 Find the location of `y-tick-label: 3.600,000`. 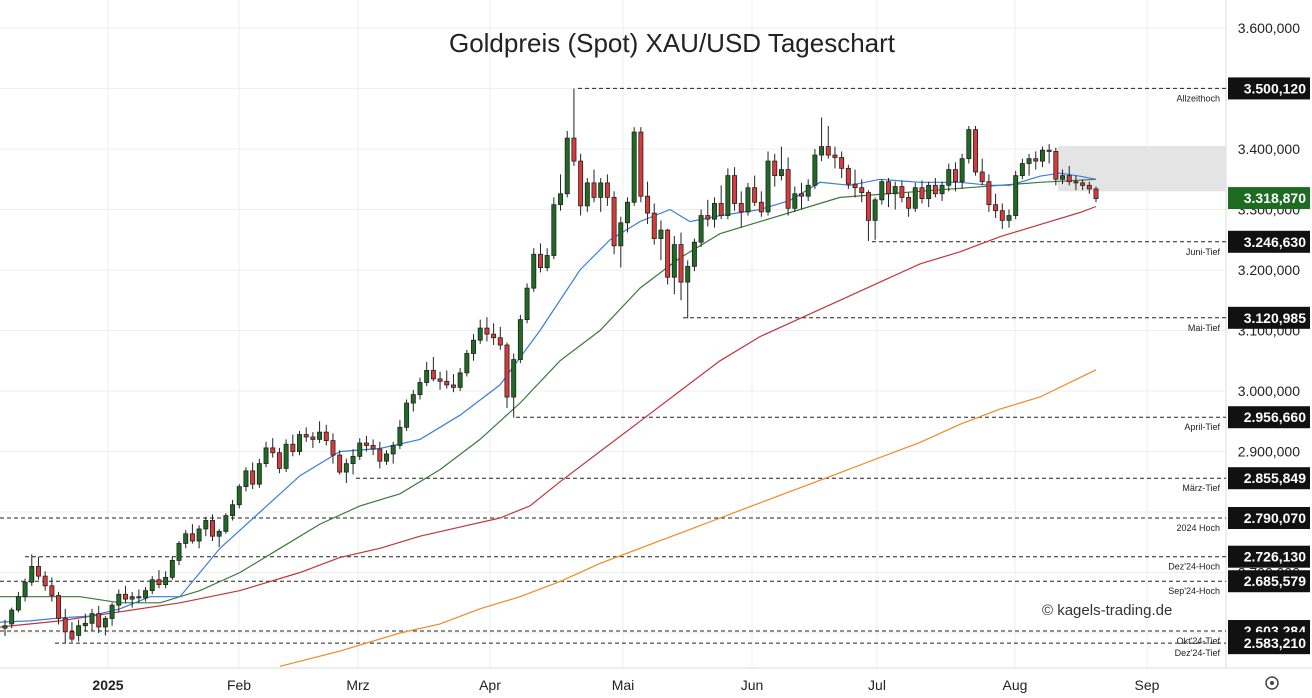

y-tick-label: 3.600,000 is located at coordinates (1269, 28).